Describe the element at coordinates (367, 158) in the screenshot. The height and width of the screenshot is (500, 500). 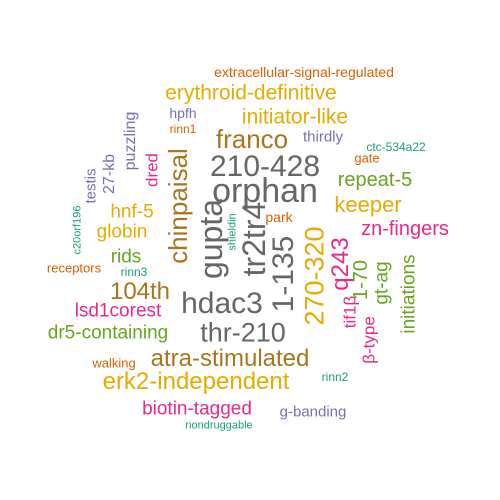
I see `word-gate: gate` at that location.